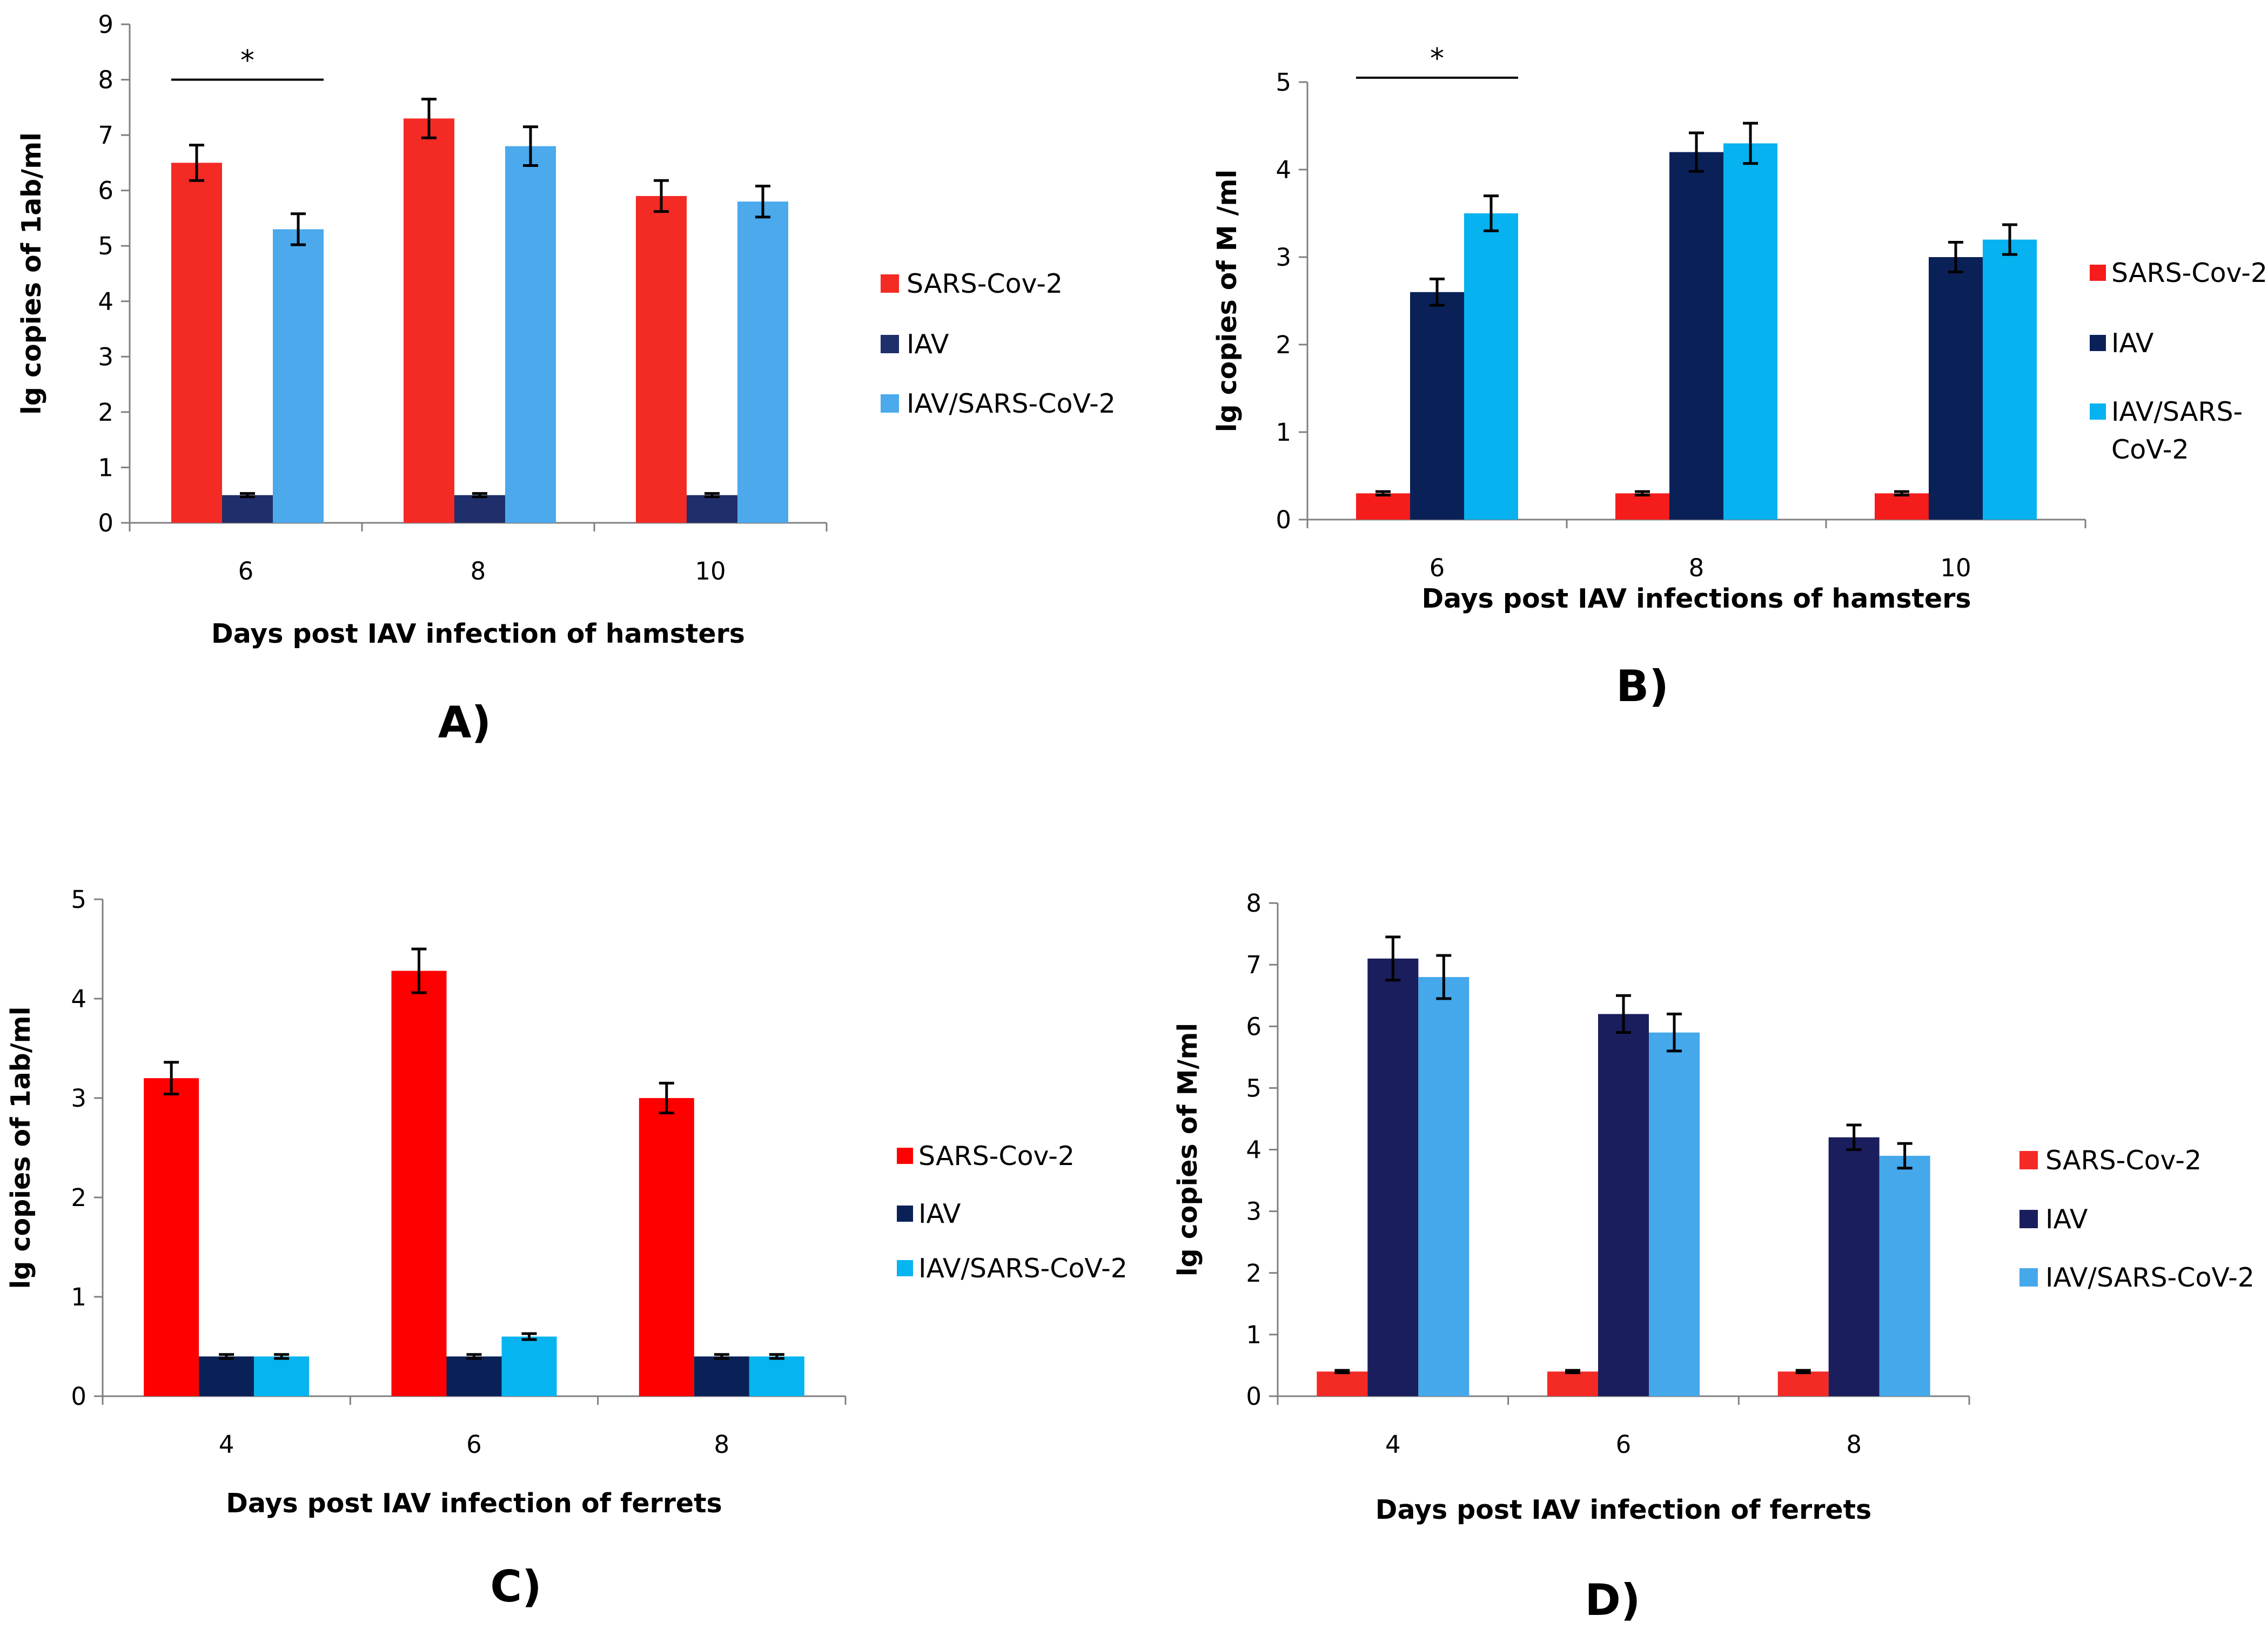 This screenshot has height=1636, width=2268. What do you see at coordinates (106, 25) in the screenshot?
I see `y-tick-label: 9` at bounding box center [106, 25].